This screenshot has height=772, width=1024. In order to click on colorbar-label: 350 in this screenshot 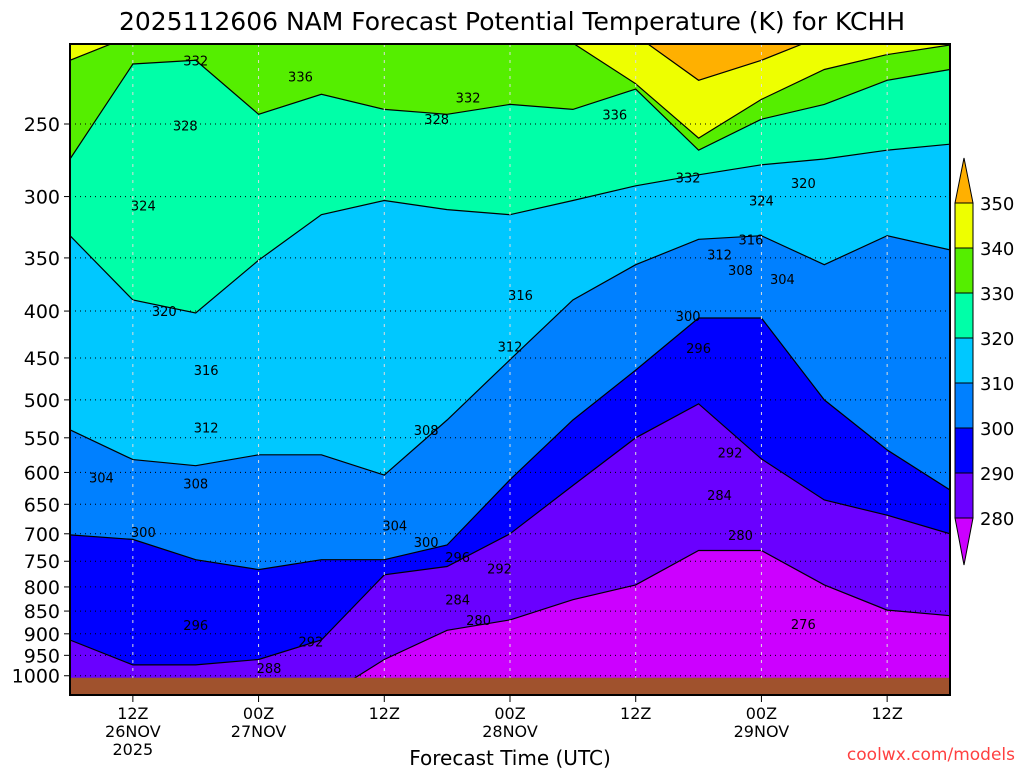, I will do `click(997, 204)`.